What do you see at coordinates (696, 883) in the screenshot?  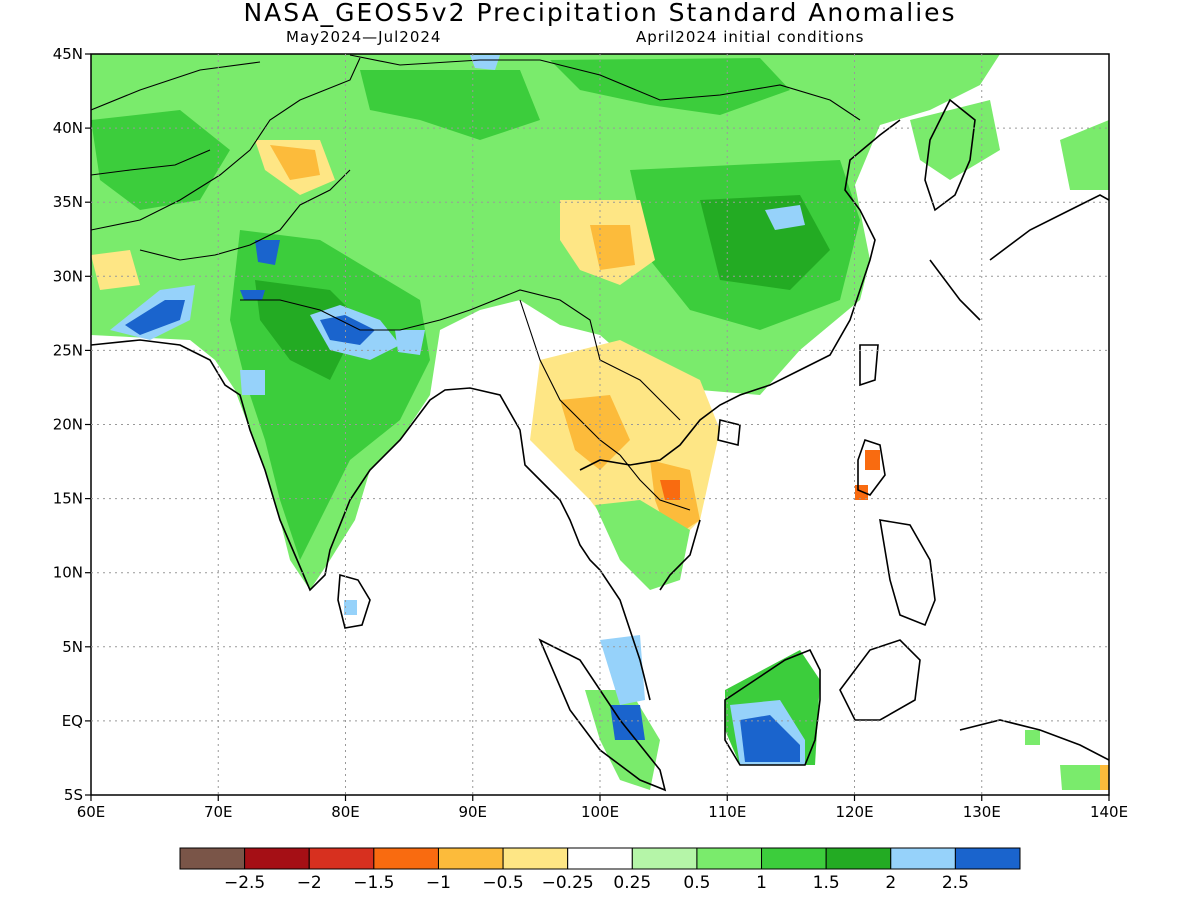 I see `colorbar-label: 0.5` at bounding box center [696, 883].